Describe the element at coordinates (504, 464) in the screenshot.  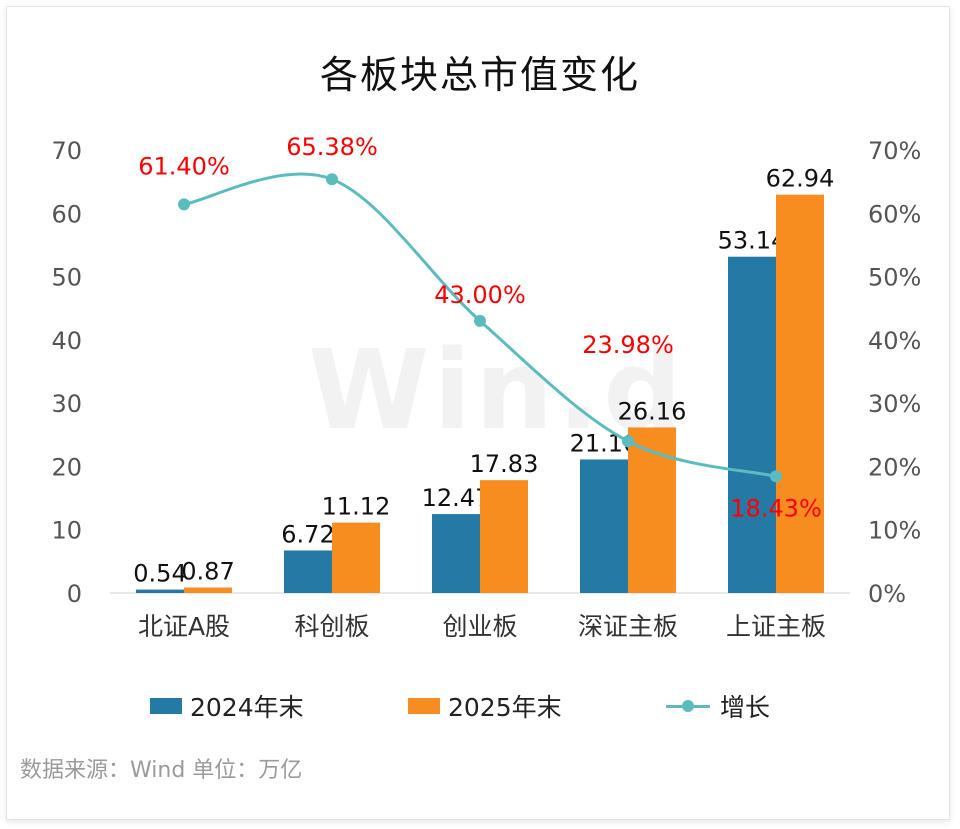
I see `bar-data-label: 17.83` at that location.